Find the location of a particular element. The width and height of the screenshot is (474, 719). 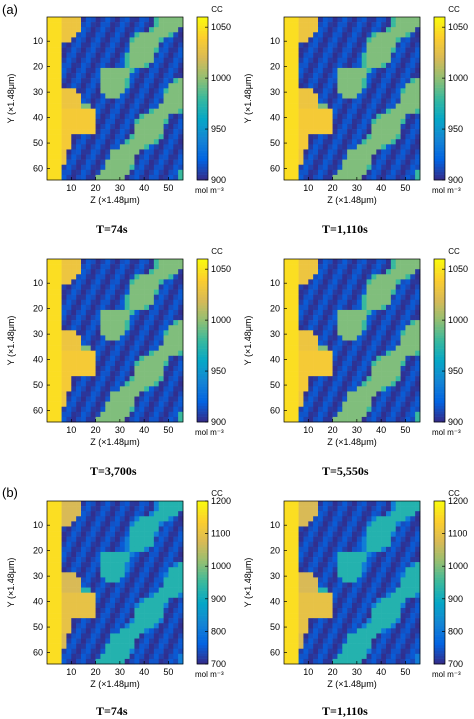

x-axis-label: Z (×1.48μm) is located at coordinates (114, 684).